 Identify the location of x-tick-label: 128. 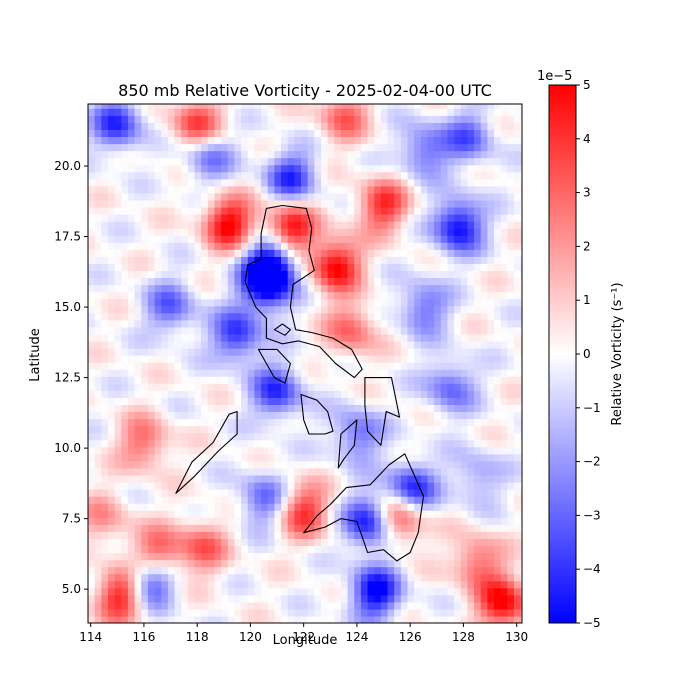
(463, 637).